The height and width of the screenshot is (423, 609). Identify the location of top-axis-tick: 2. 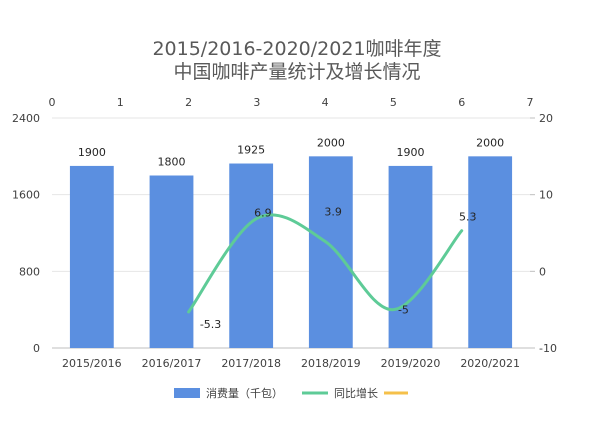
(188, 102).